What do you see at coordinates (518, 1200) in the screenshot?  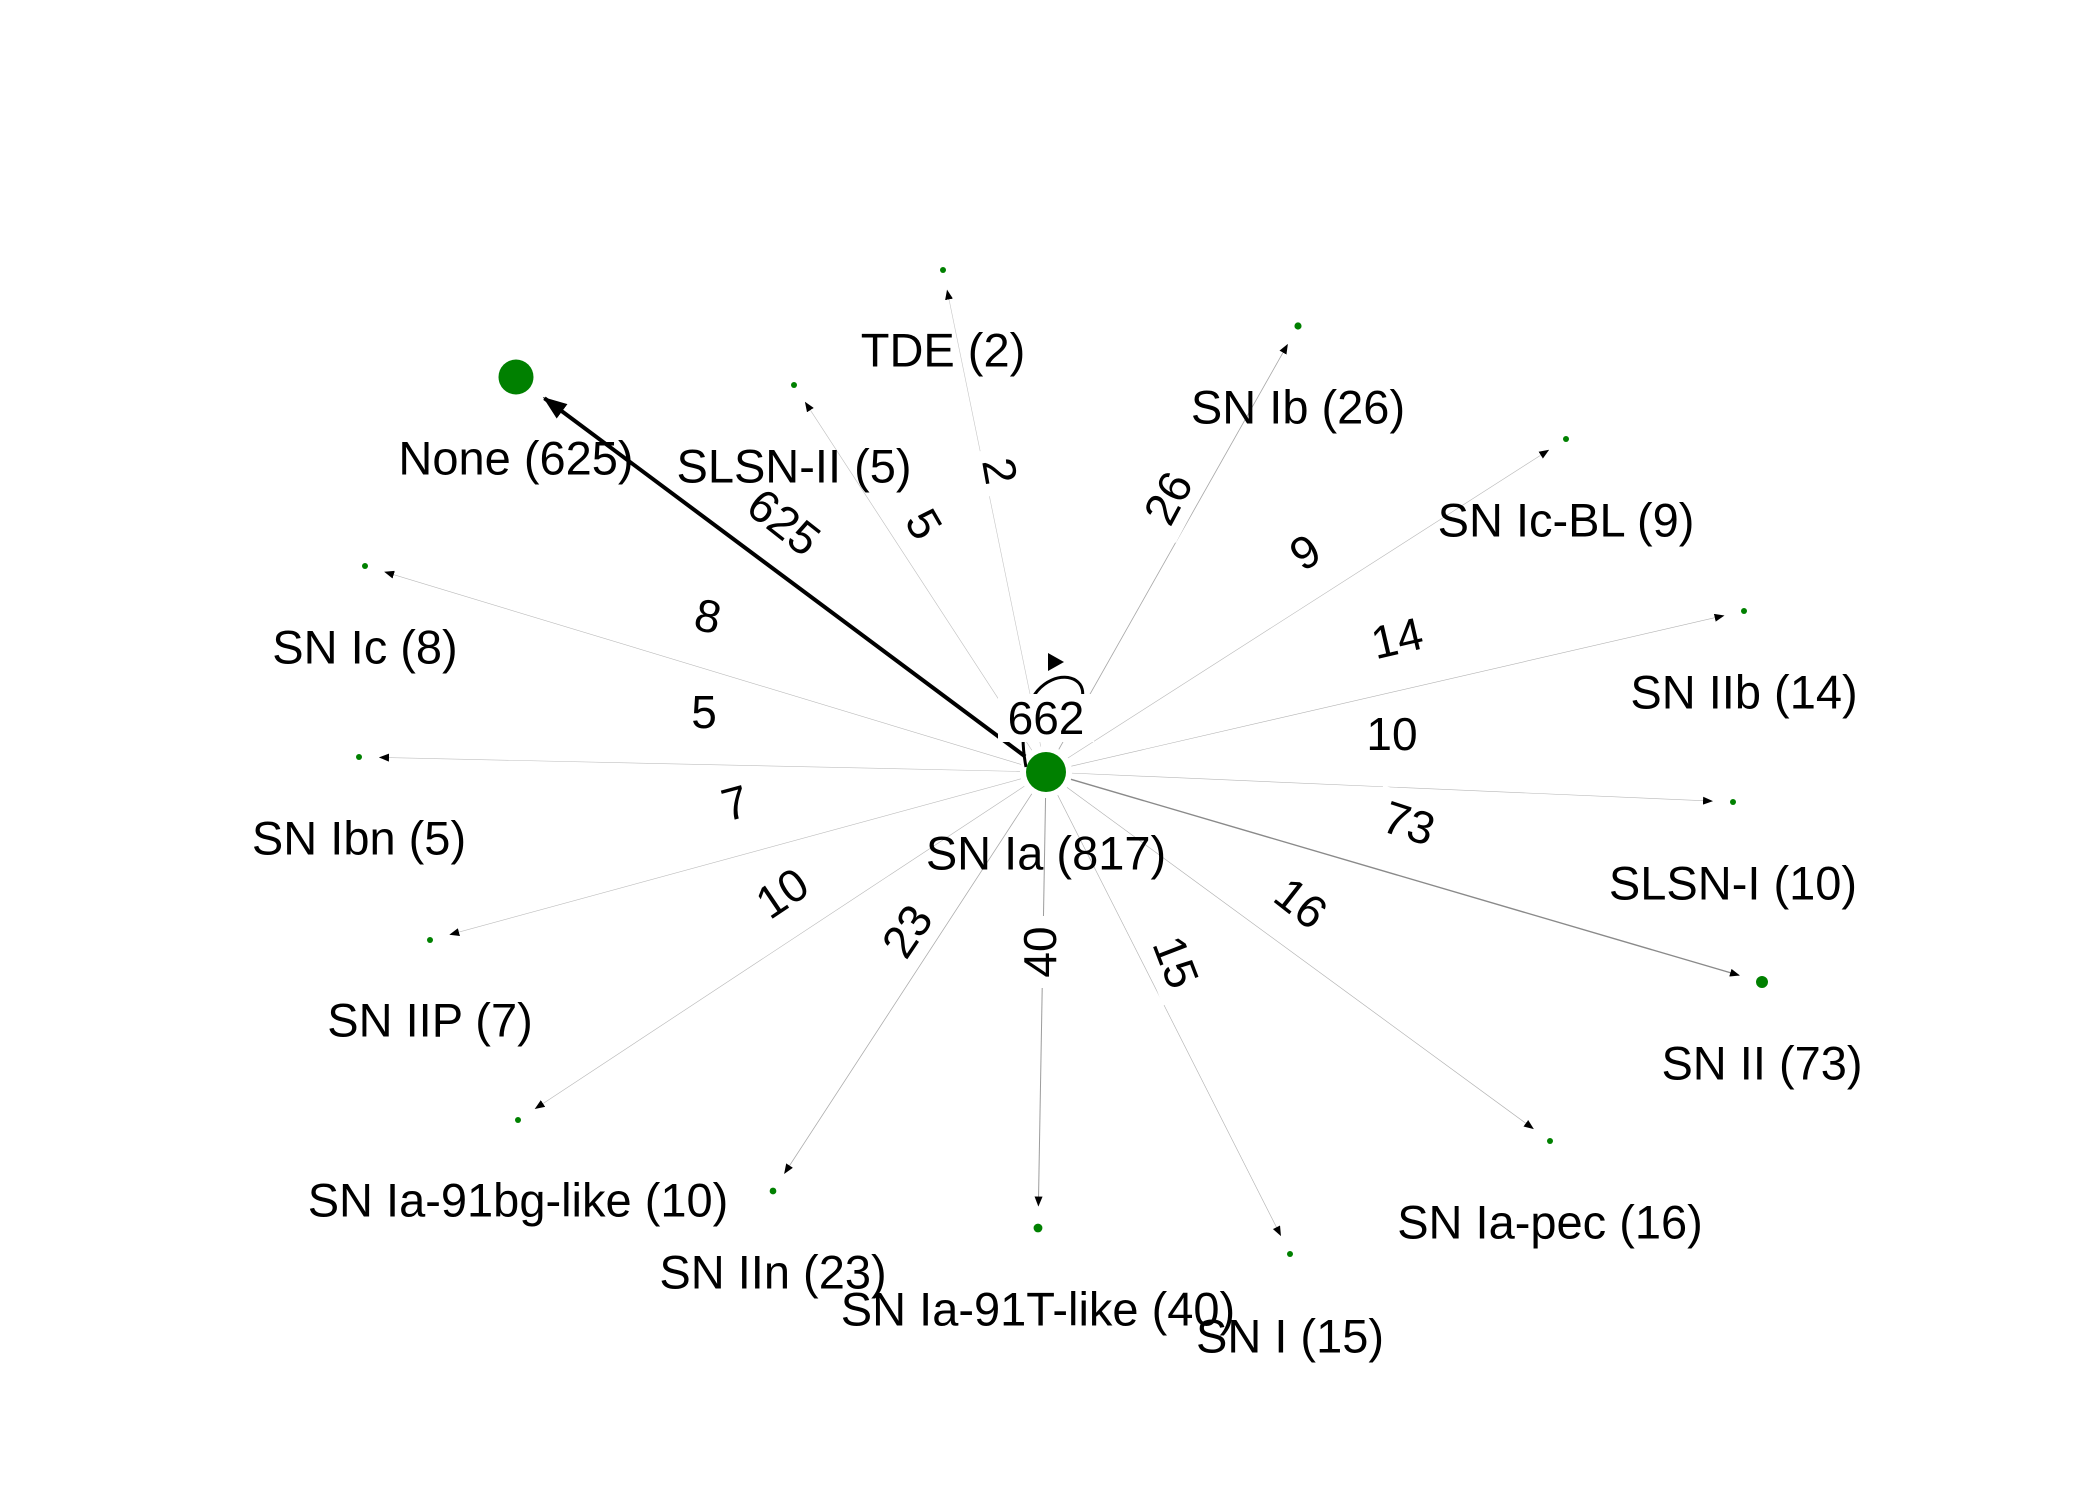 I see `node-label-sn-ia-91bg-like: SN Ia-91bg-like (10)` at bounding box center [518, 1200].